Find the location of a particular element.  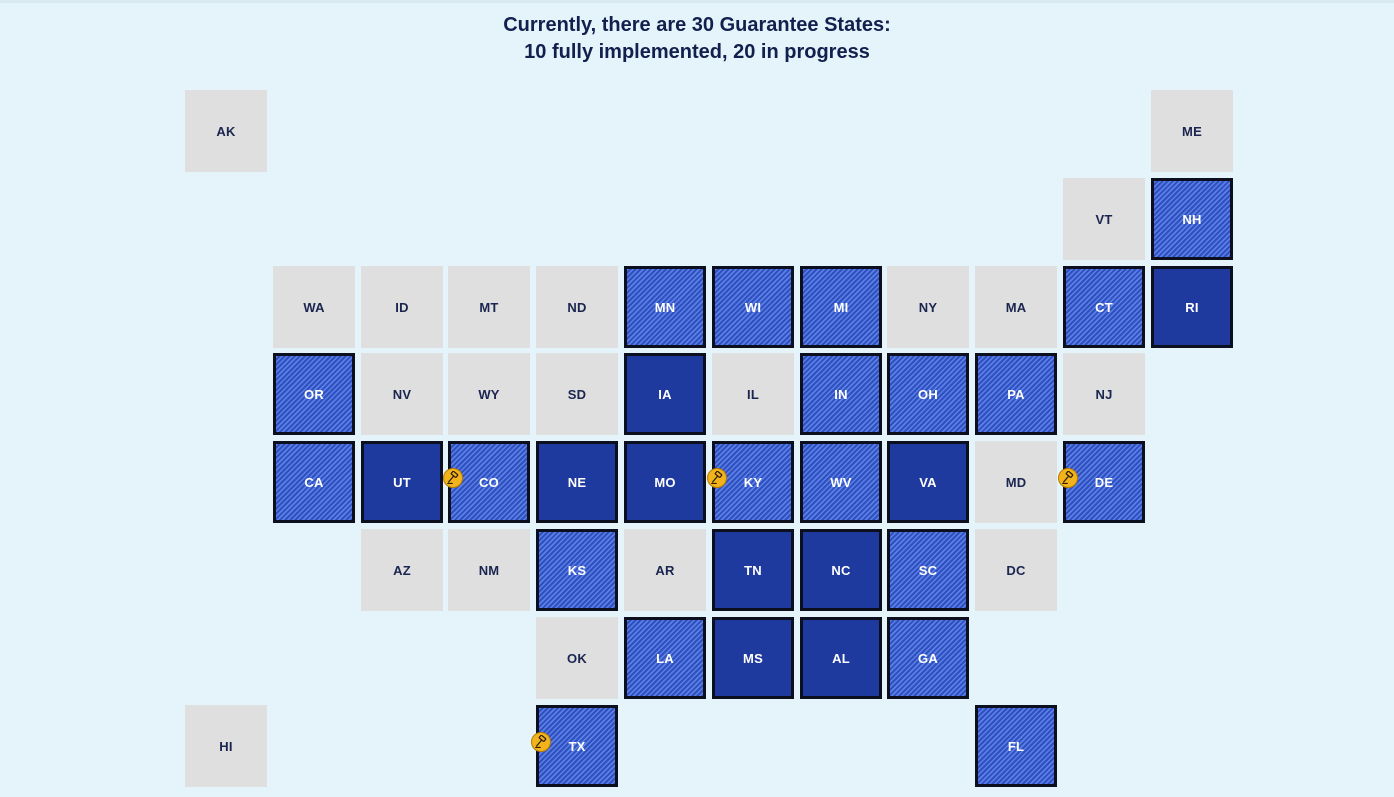

state-tile-oh: OH is located at coordinates (928, 394).